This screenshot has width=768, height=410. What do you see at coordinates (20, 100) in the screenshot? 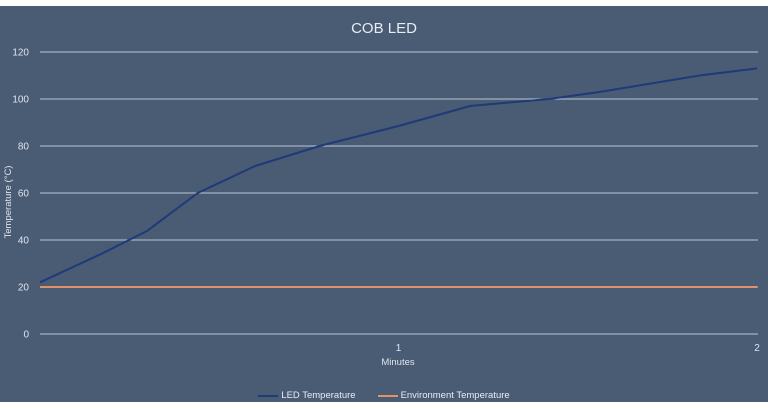
I see `y-tick-label: 100` at bounding box center [20, 100].